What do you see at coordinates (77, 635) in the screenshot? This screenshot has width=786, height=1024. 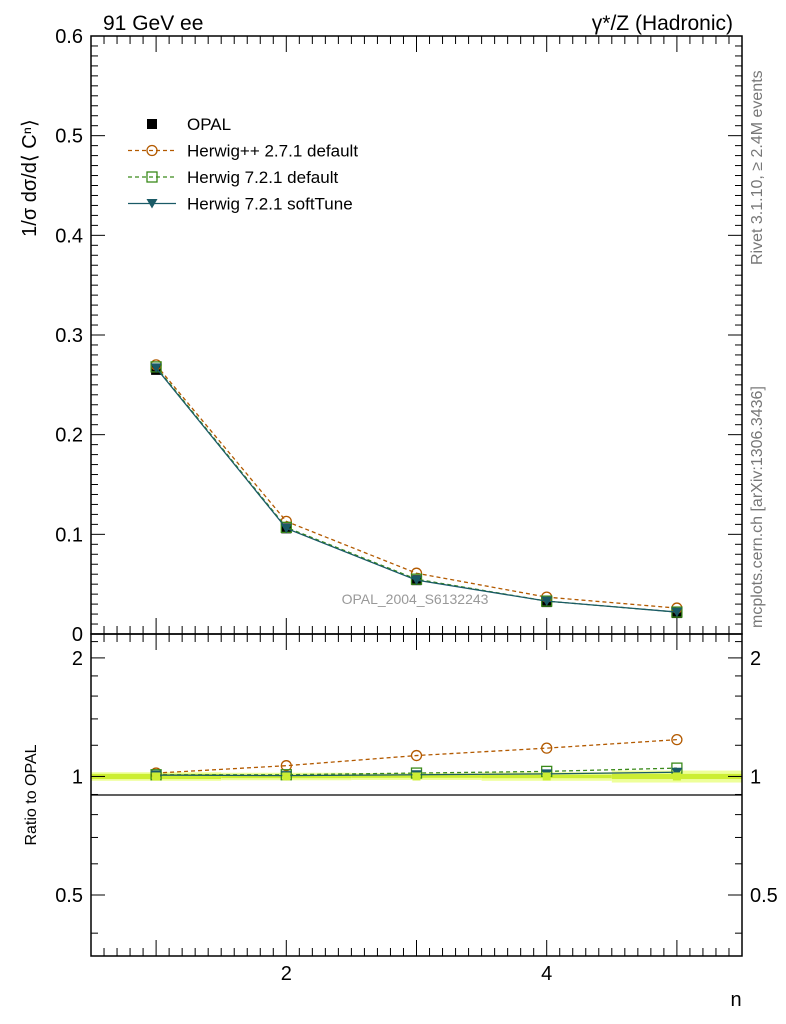 I see `main-ytick-label: 0` at bounding box center [77, 635].